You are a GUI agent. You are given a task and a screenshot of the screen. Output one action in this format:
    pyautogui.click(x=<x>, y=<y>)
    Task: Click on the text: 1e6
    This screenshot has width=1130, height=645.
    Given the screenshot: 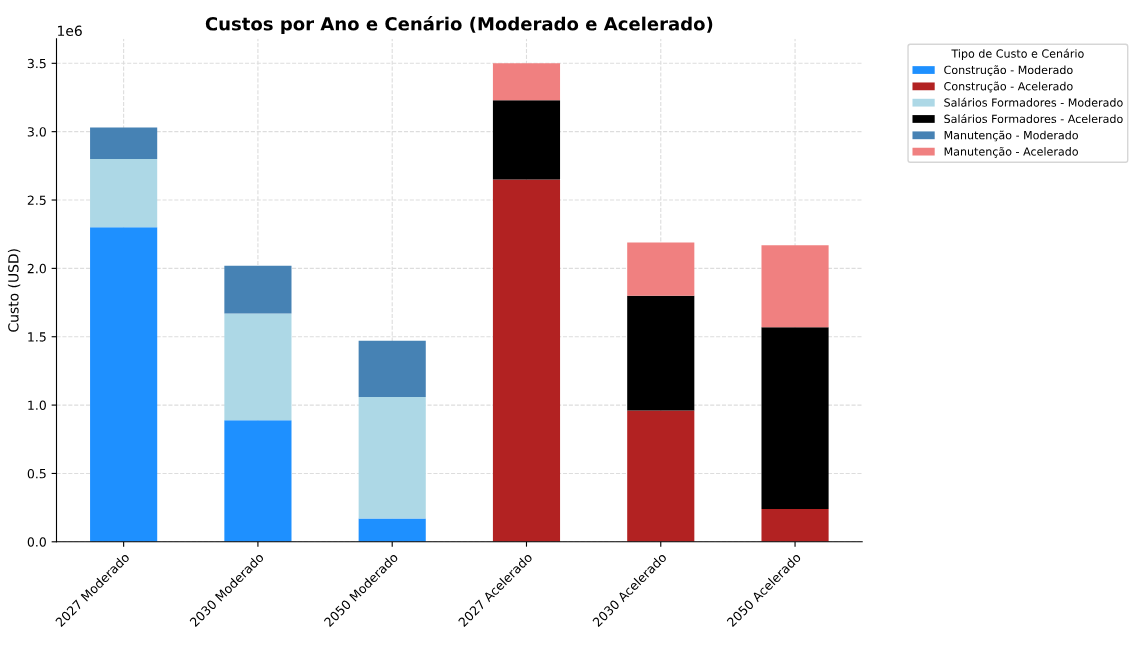 What is the action you would take?
    pyautogui.click(x=70, y=31)
    